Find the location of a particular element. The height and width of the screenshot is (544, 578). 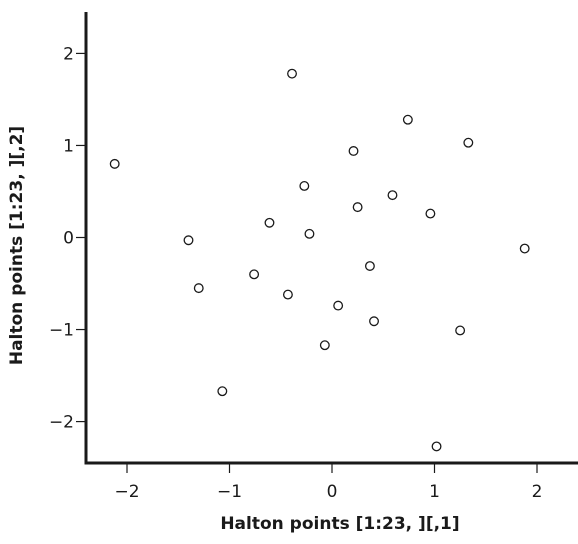

x-tick-label: −1 is located at coordinates (229, 492).